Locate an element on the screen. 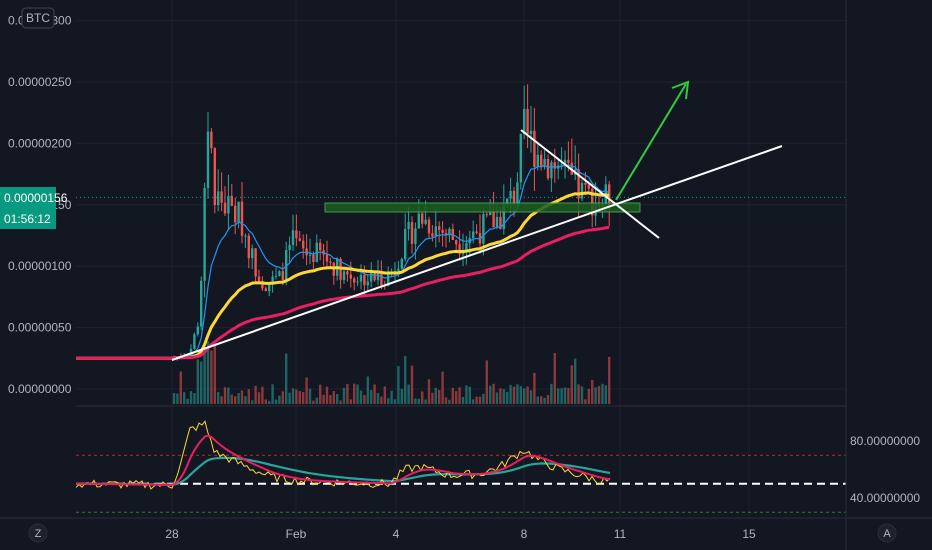 This screenshot has height=550, width=932. auto-scale-button-label: A is located at coordinates (887, 534).